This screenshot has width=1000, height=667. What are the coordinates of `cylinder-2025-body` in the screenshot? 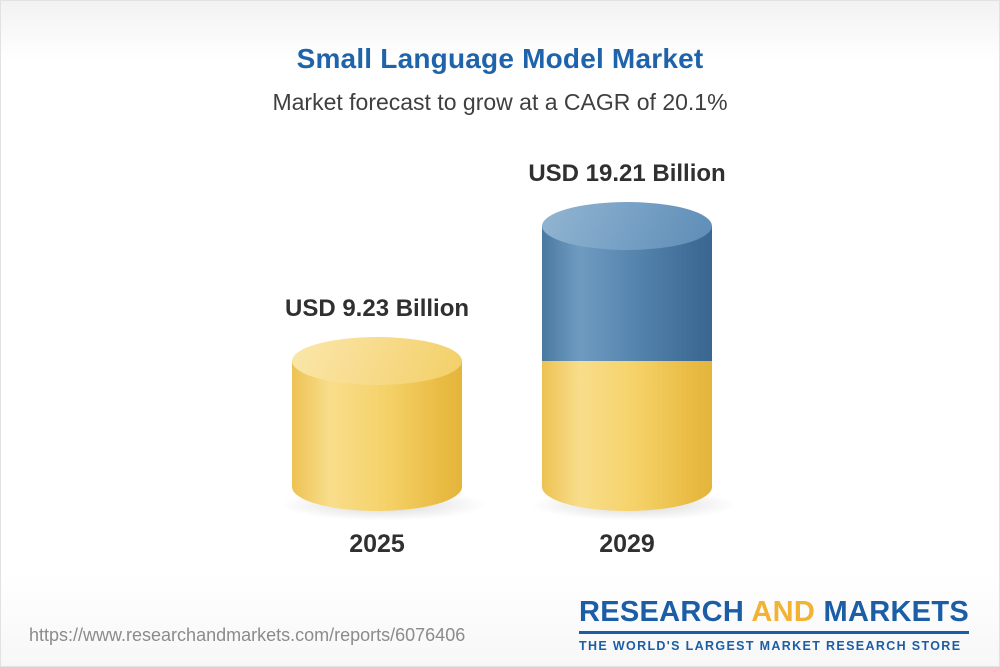 It's located at (377, 436).